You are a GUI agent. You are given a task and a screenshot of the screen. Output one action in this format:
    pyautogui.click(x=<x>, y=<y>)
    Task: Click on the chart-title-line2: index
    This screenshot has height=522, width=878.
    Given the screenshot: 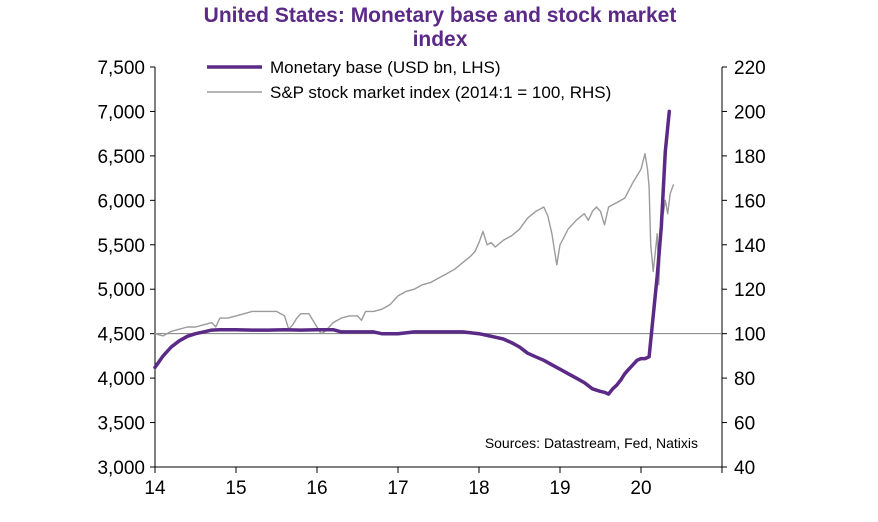 What is the action you would take?
    pyautogui.click(x=440, y=39)
    